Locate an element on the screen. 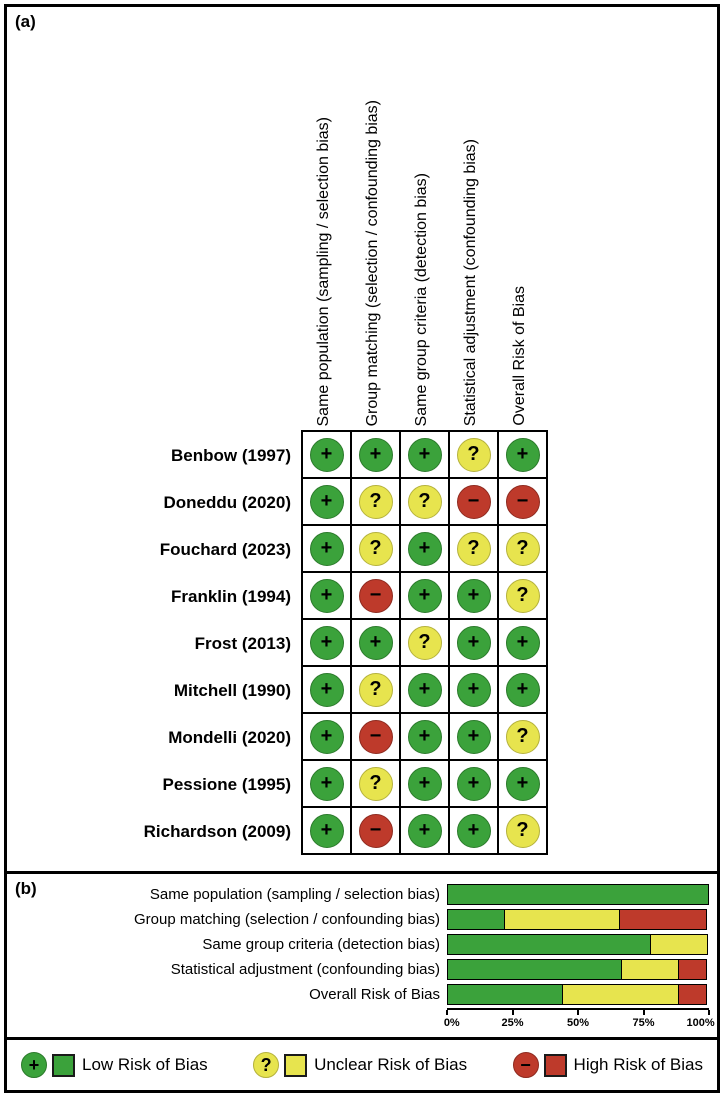 Image resolution: width=724 pixels, height=1097 pixels. bar-category-label: Overall Risk of Bias is located at coordinates (374, 994).